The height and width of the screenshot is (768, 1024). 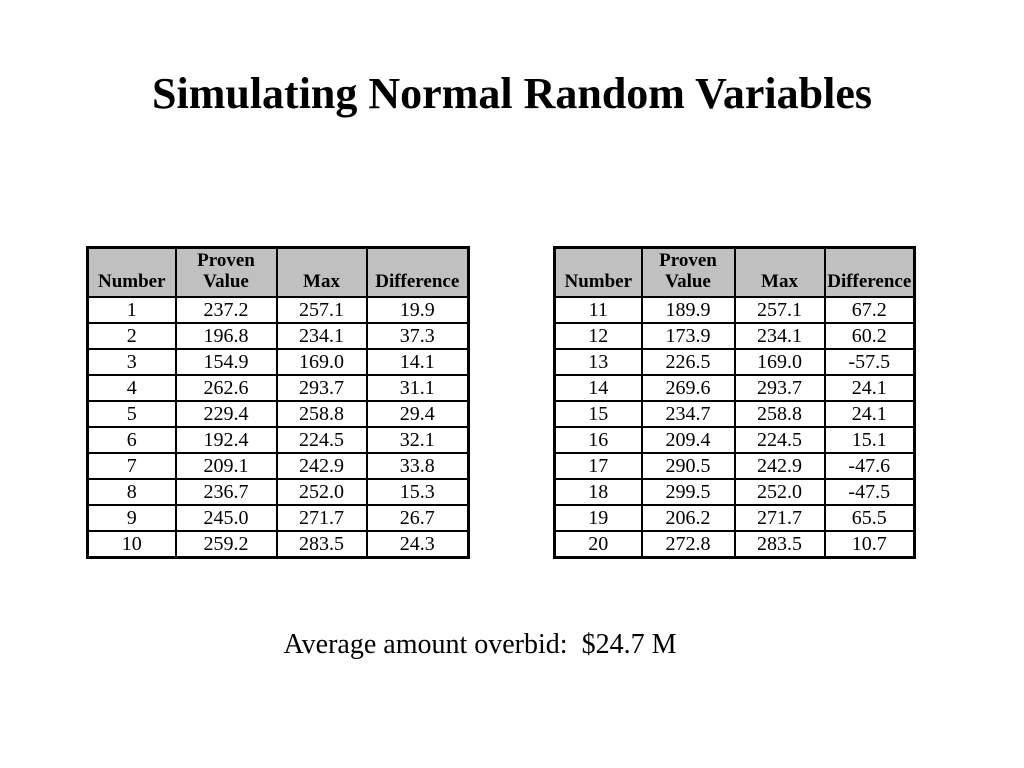 I want to click on table-cell: 5, so click(x=131, y=413).